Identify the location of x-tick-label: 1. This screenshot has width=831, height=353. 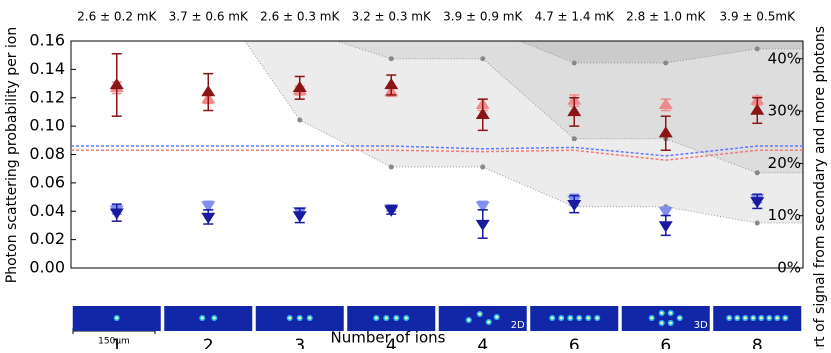
(116, 342).